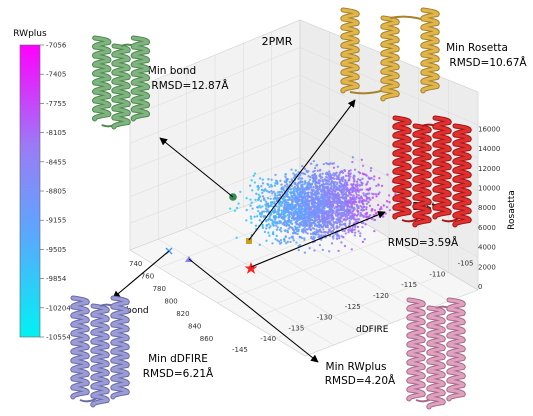  Describe the element at coordinates (159, 289) in the screenshot. I see `y-tick: 780` at that location.